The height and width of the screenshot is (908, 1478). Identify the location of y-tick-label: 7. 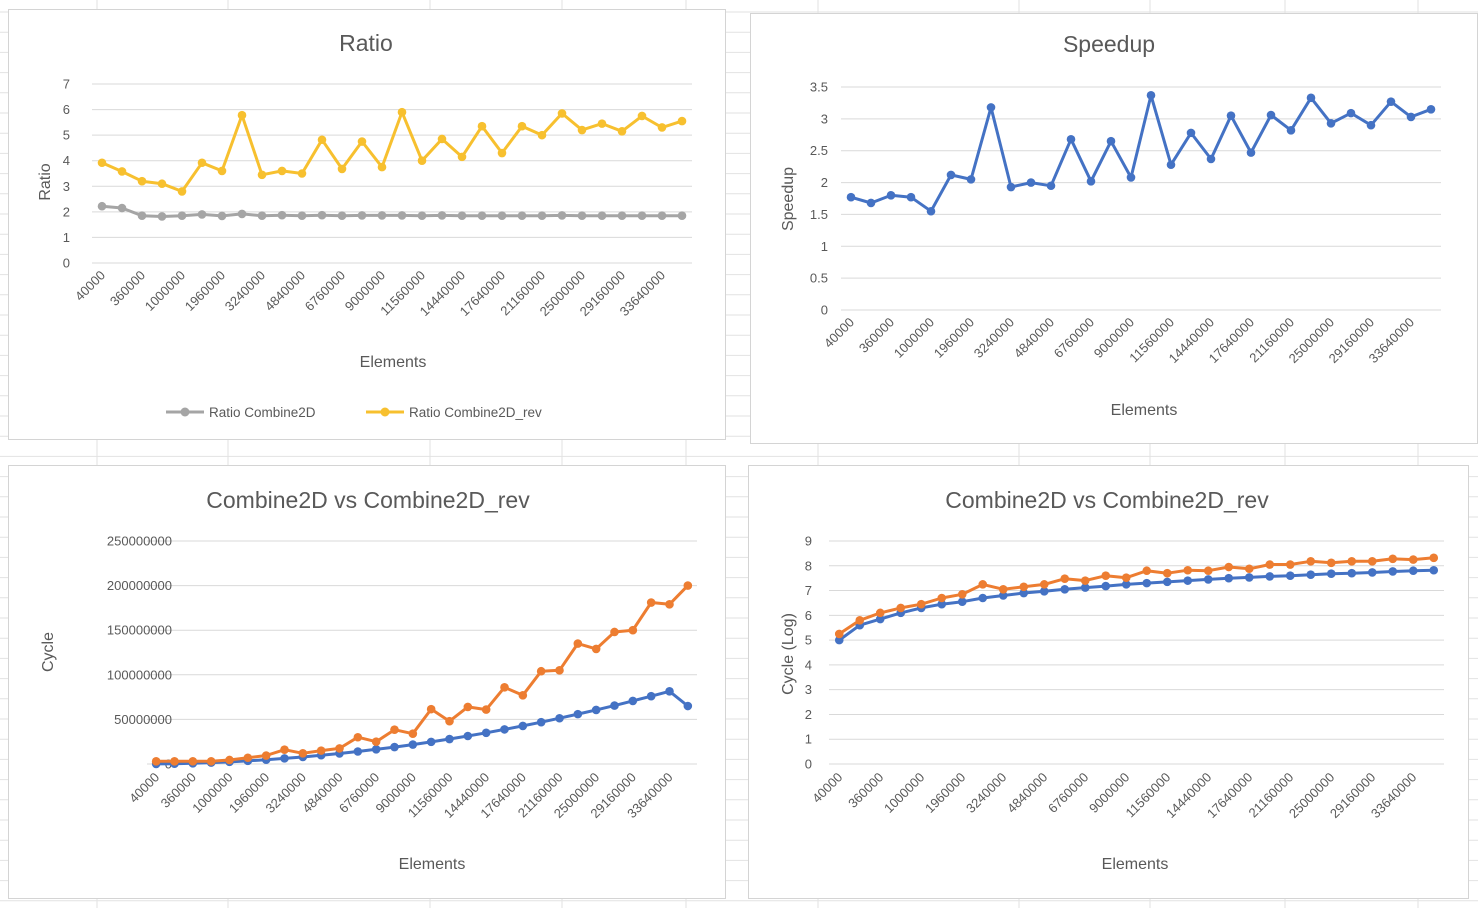
(66, 84).